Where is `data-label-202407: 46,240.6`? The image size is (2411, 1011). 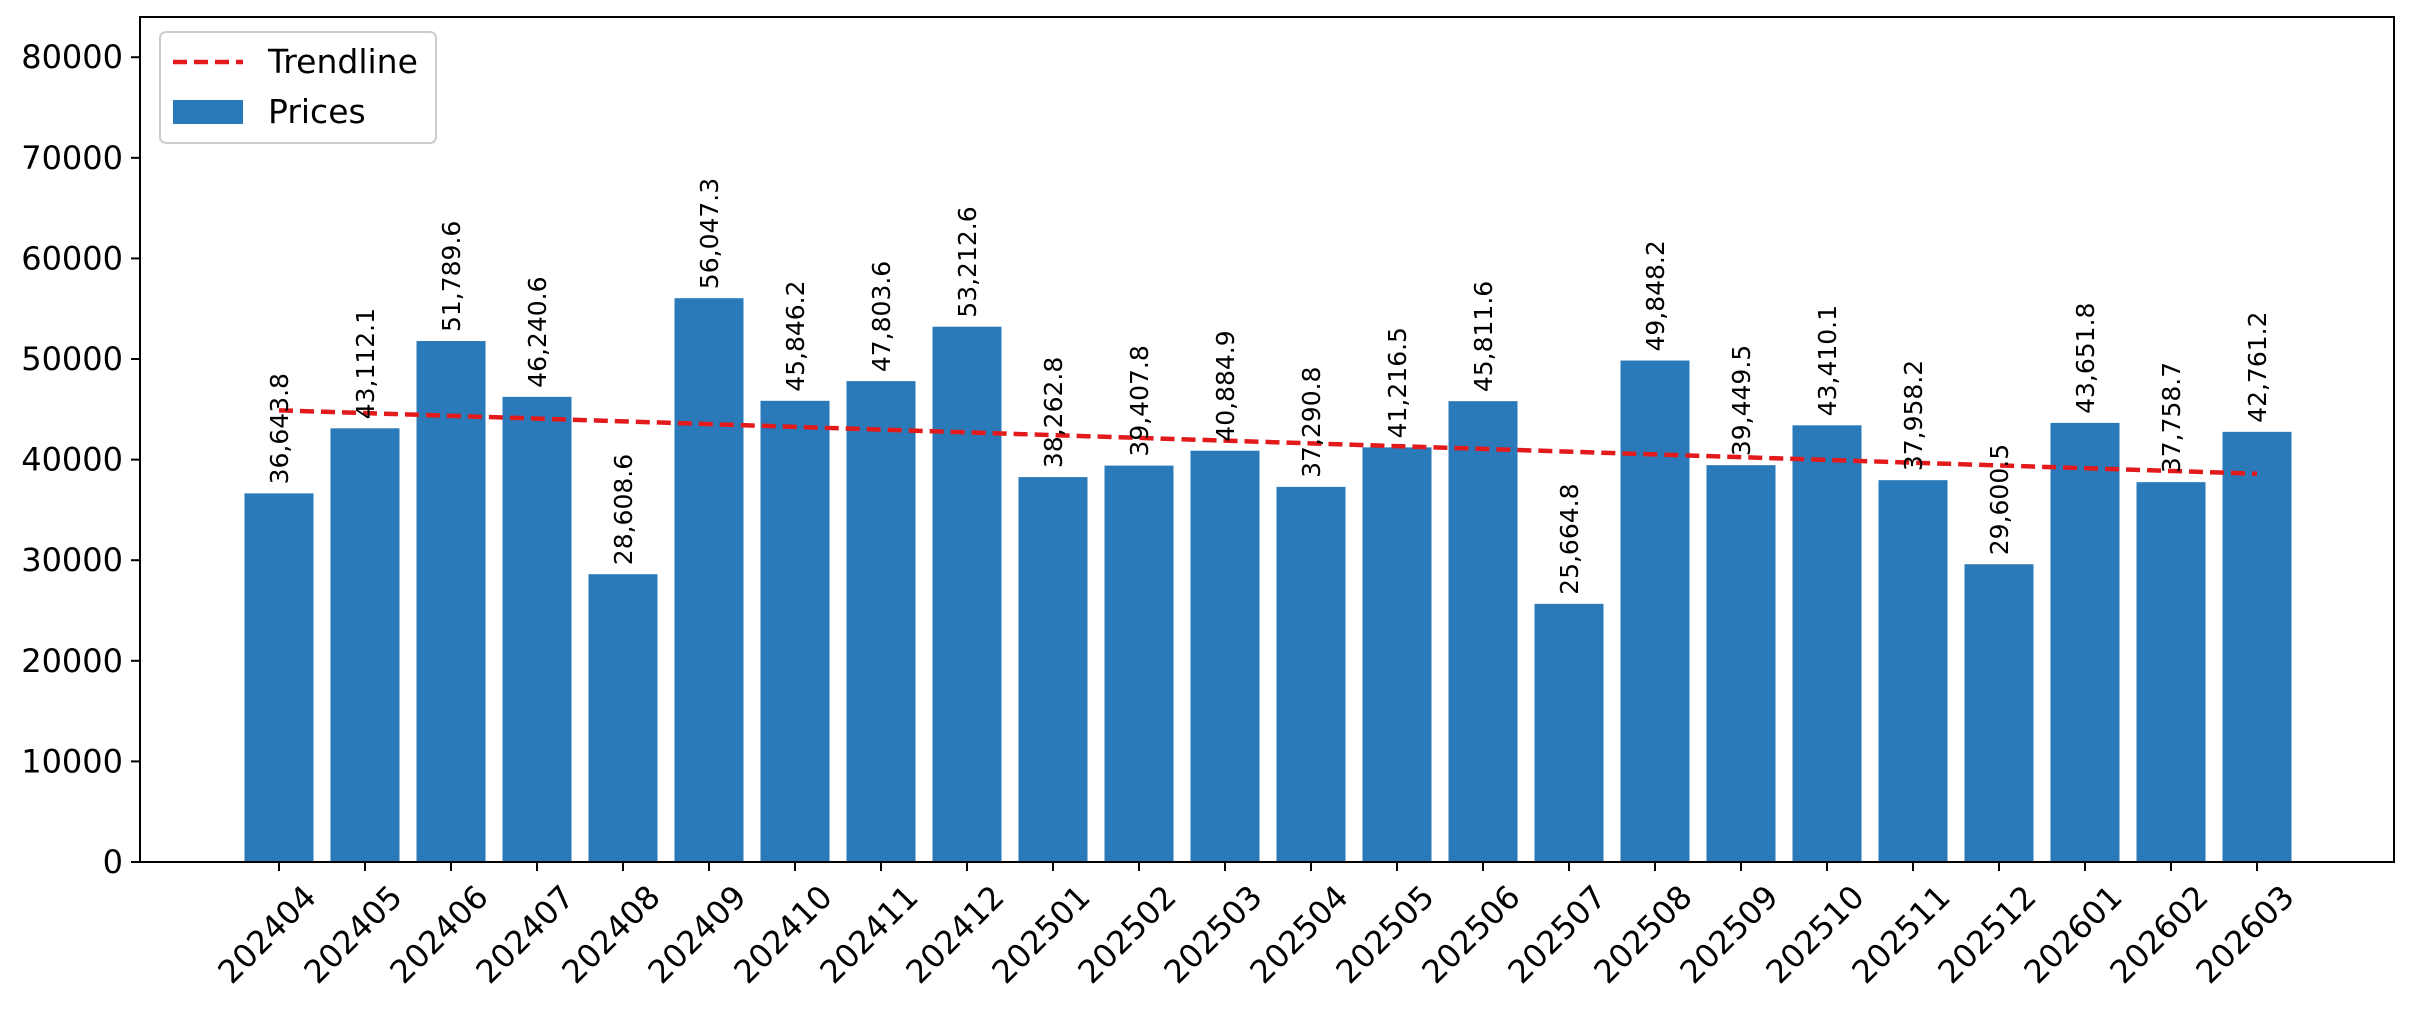 data-label-202407: 46,240.6 is located at coordinates (537, 332).